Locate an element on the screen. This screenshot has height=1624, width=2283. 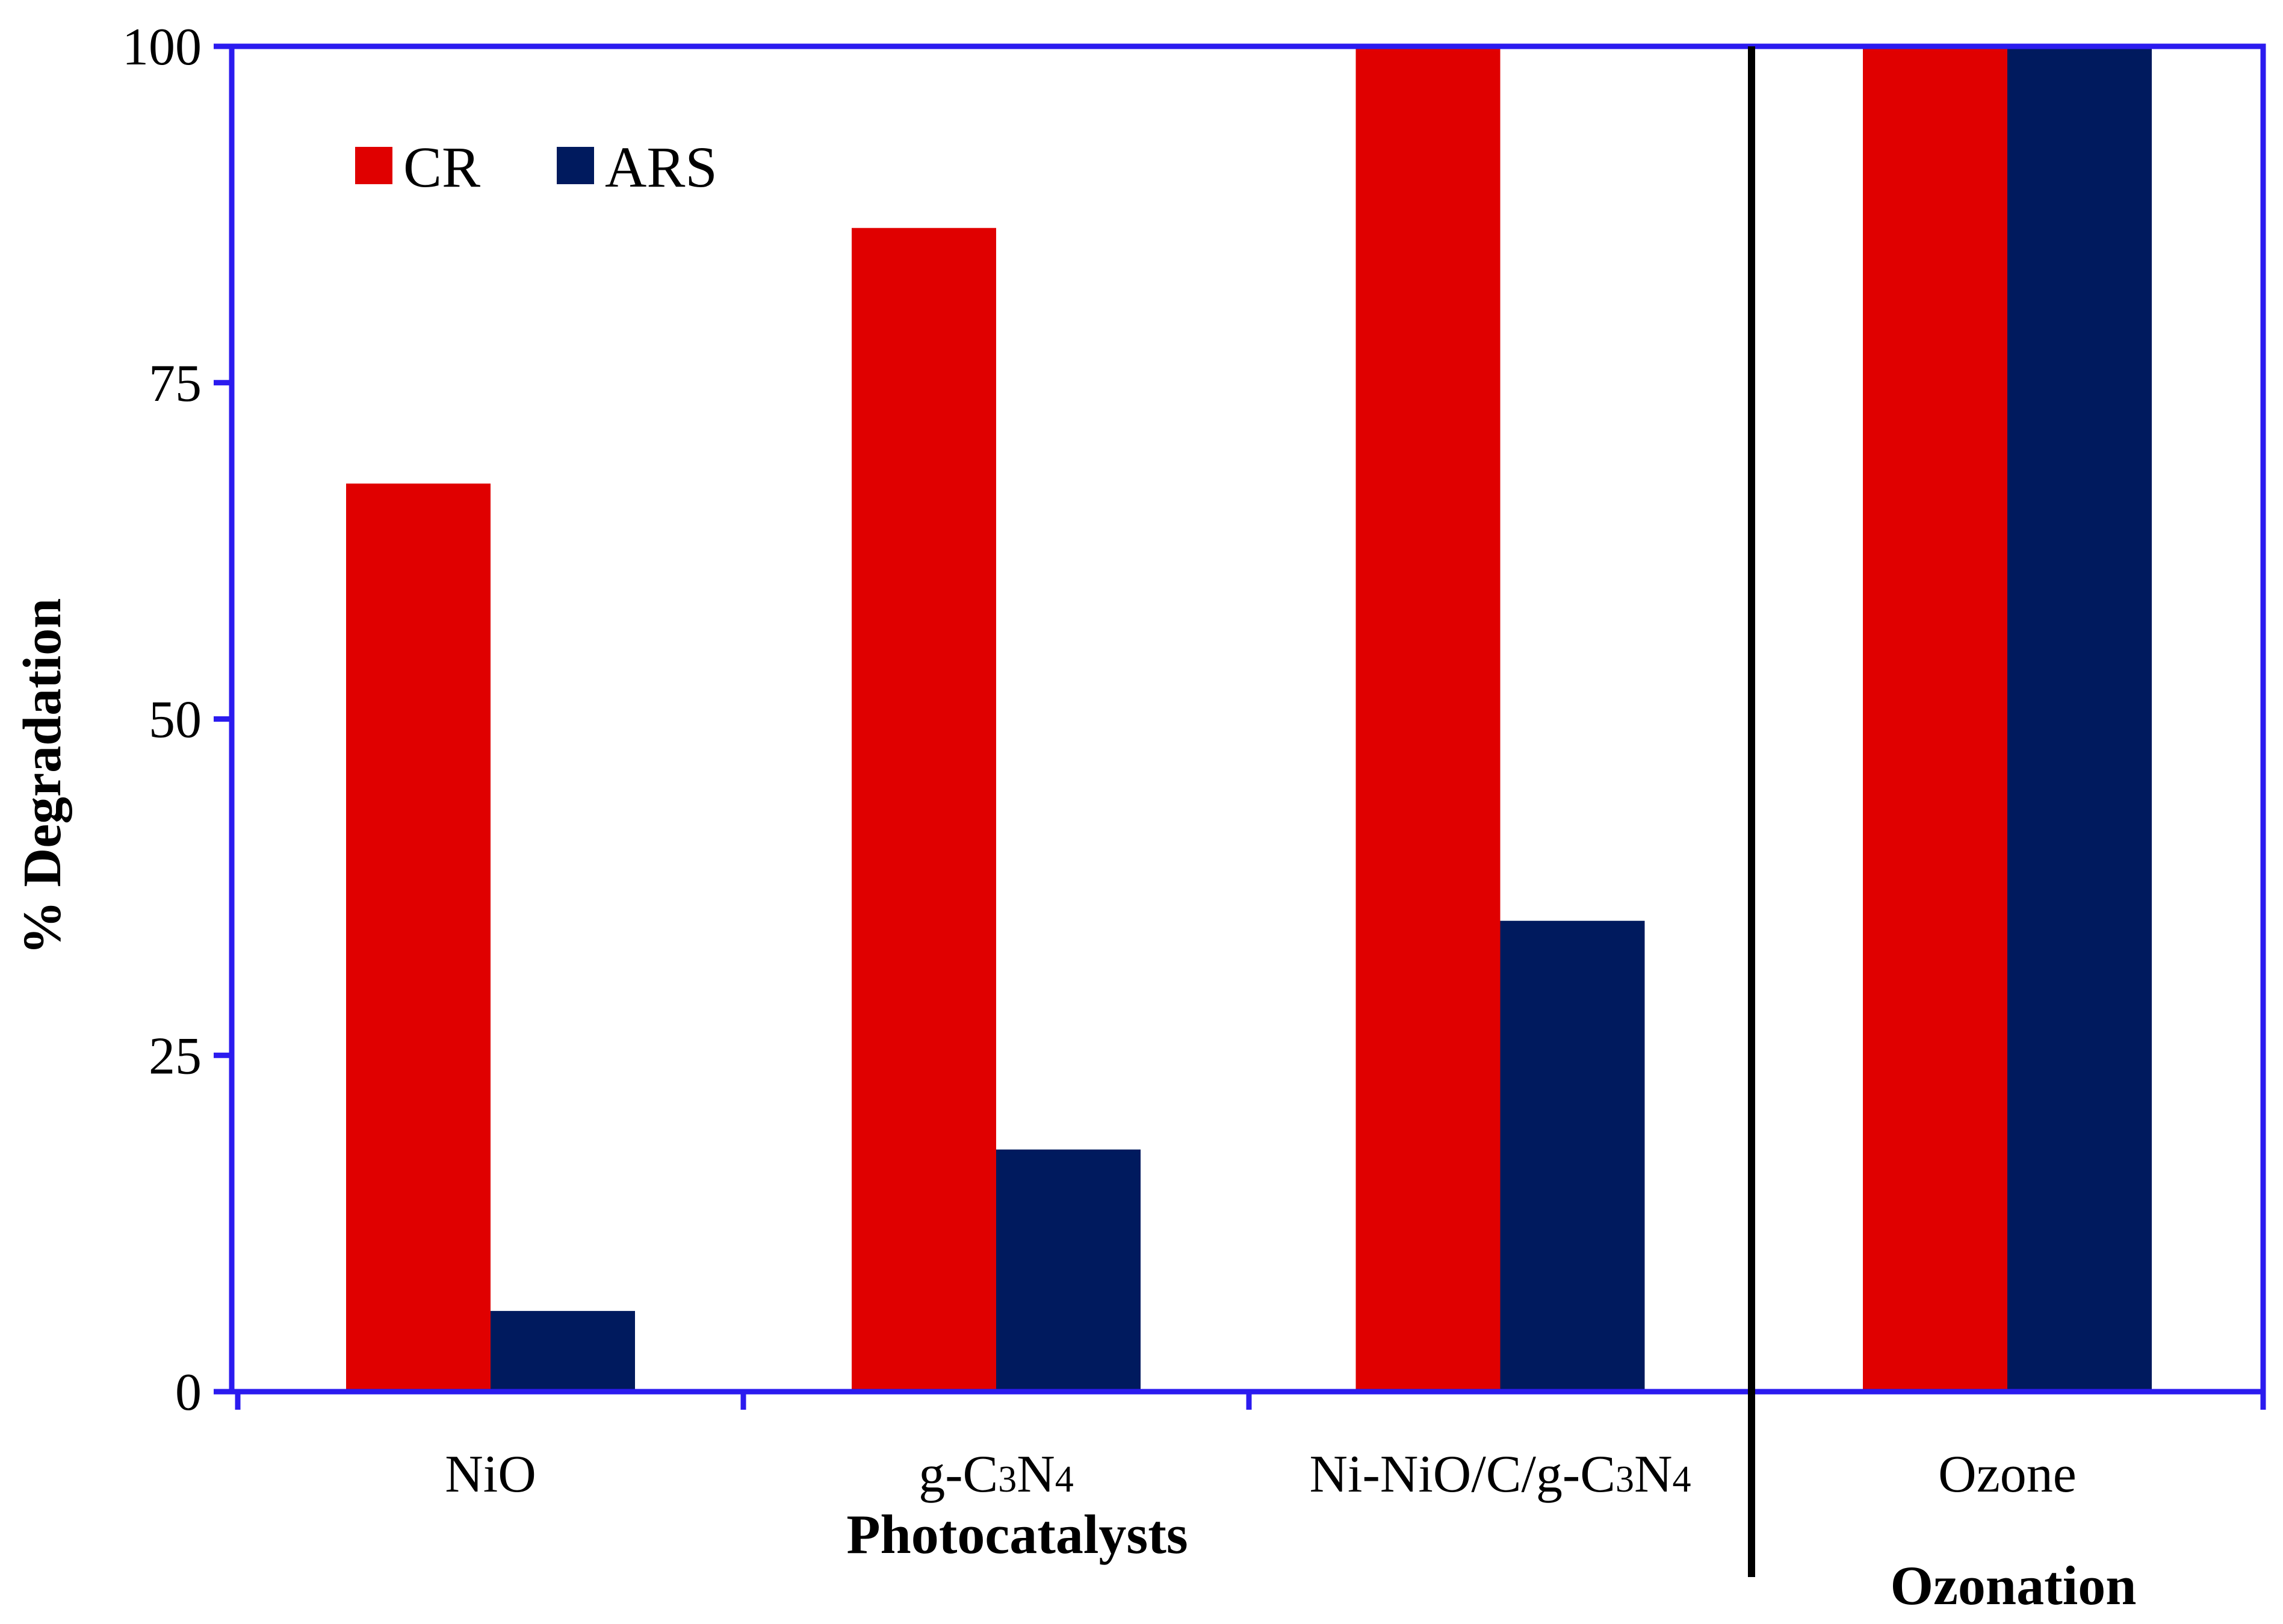
legend-swatch-ars is located at coordinates (575, 165).